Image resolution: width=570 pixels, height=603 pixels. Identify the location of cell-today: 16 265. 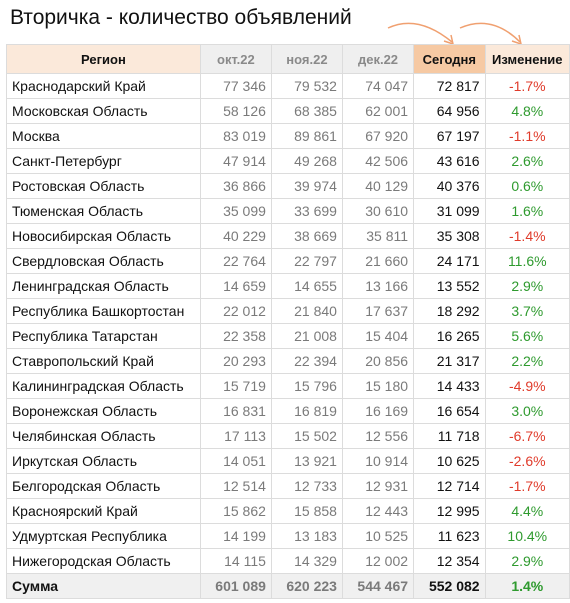
(449, 336).